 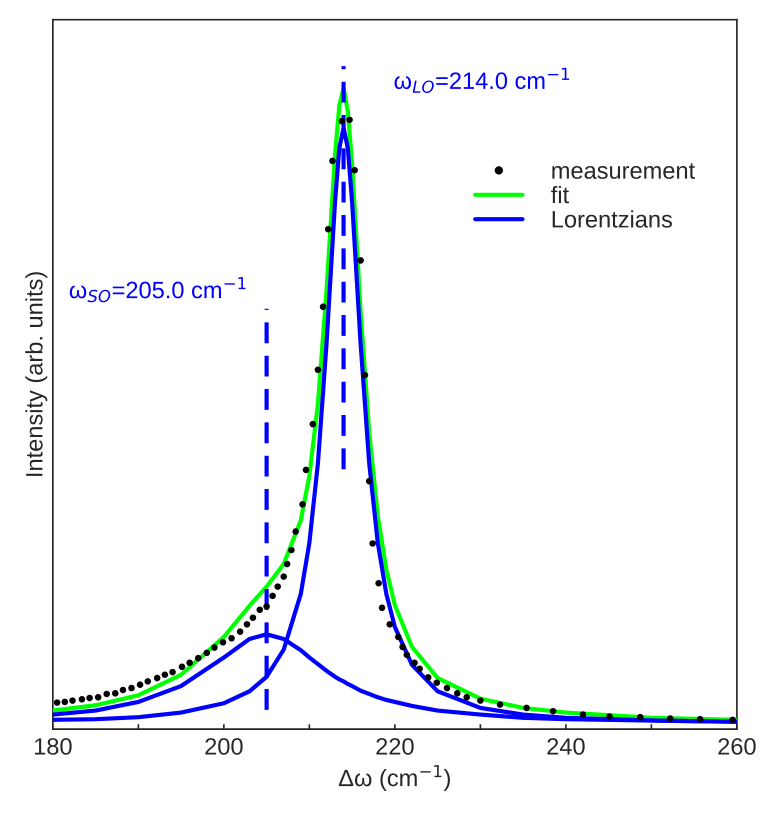 I want to click on x-tick-label: 200, so click(x=224, y=746).